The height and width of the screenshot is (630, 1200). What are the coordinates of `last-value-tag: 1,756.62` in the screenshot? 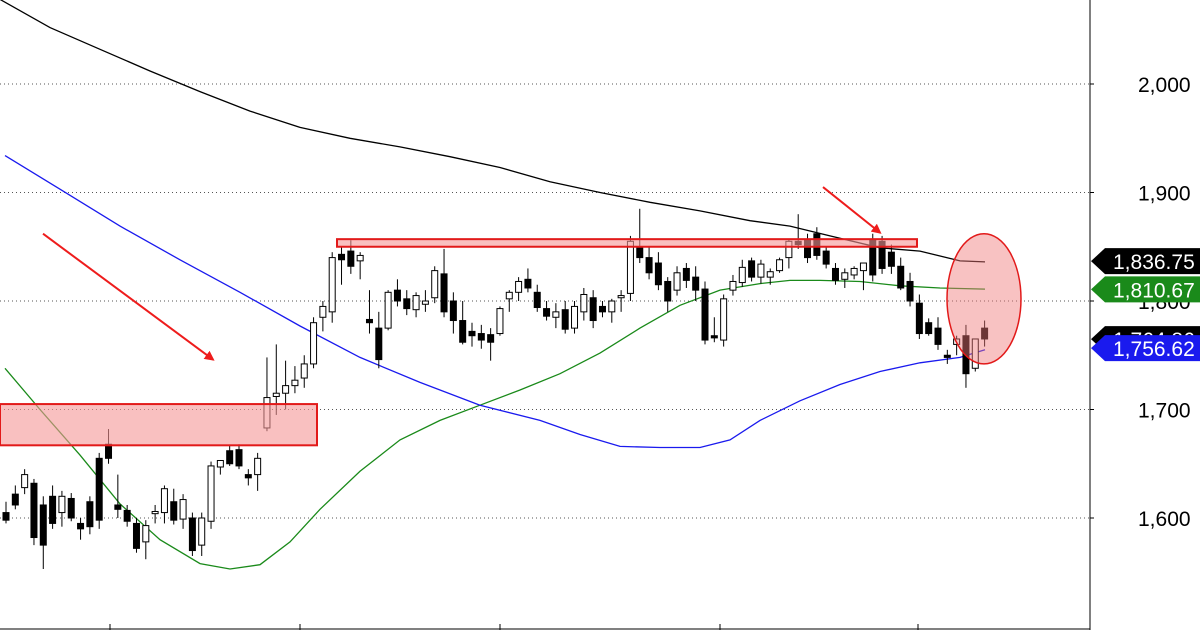 It's located at (1145, 348).